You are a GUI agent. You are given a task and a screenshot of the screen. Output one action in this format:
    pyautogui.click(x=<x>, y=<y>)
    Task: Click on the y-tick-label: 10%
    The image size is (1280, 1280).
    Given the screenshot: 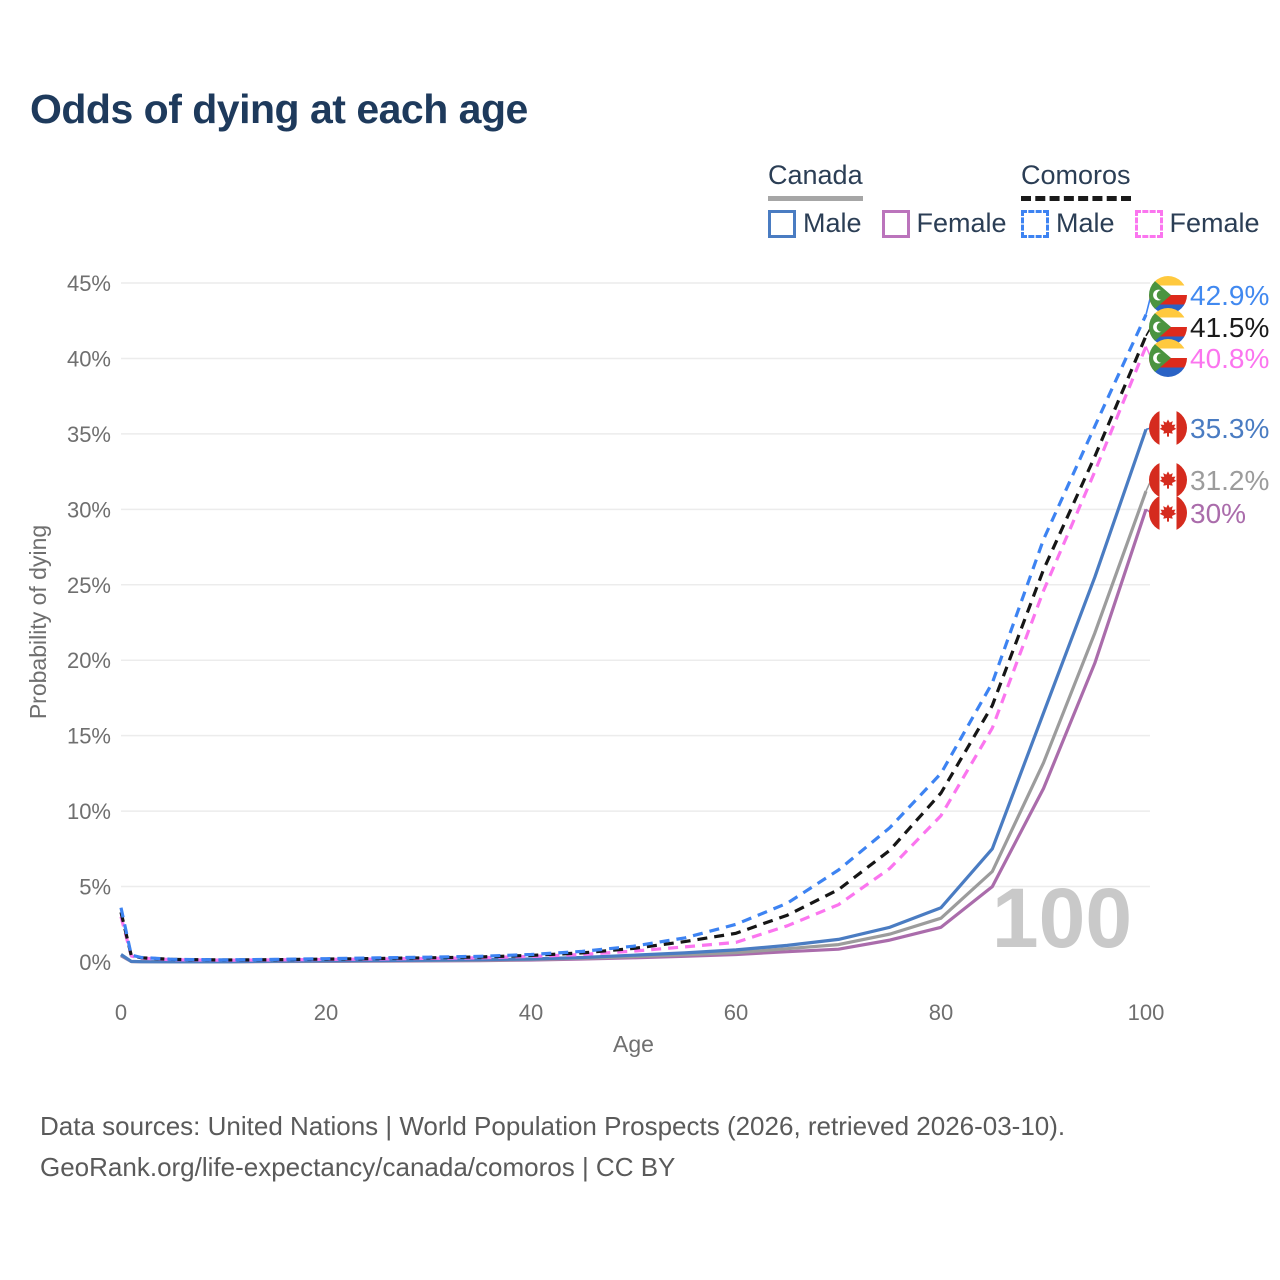 What is the action you would take?
    pyautogui.click(x=89, y=811)
    